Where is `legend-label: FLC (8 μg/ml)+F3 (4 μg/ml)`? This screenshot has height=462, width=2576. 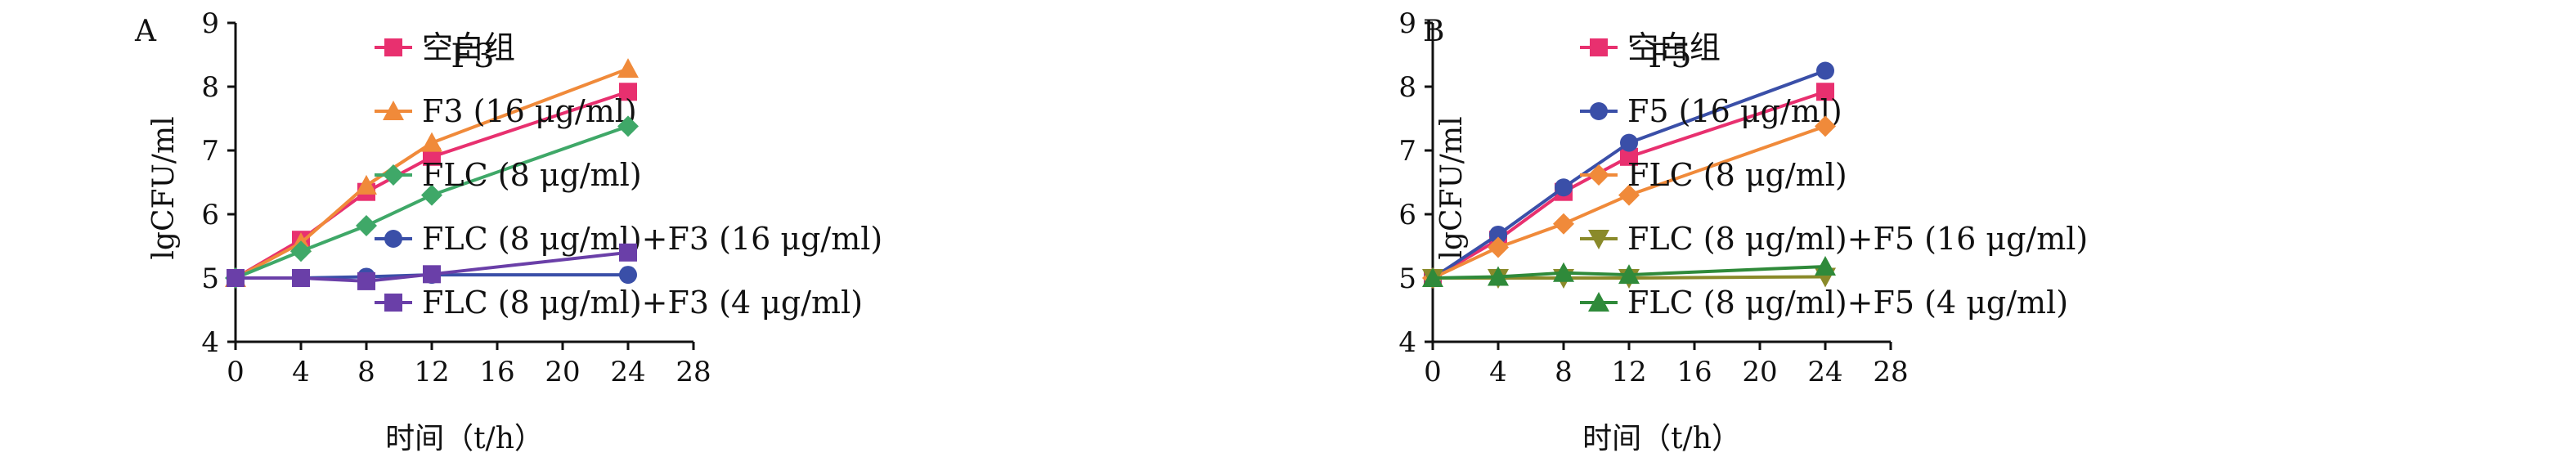
legend-label: FLC (8 μg/ml)+F3 (4 μg/ml) is located at coordinates (643, 303).